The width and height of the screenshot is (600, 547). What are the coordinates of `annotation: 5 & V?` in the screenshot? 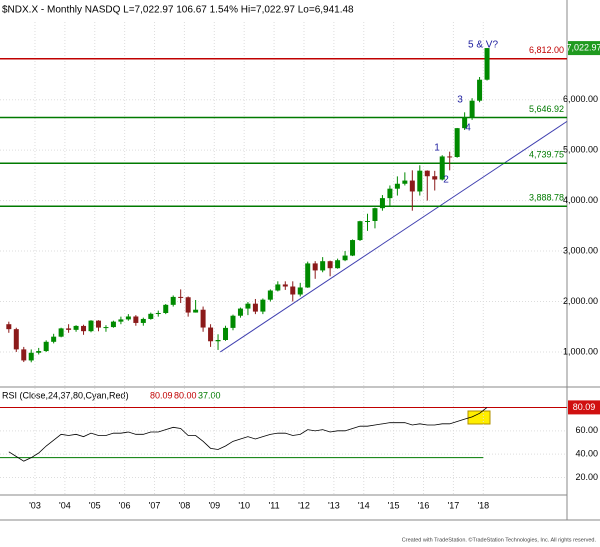 It's located at (483, 45).